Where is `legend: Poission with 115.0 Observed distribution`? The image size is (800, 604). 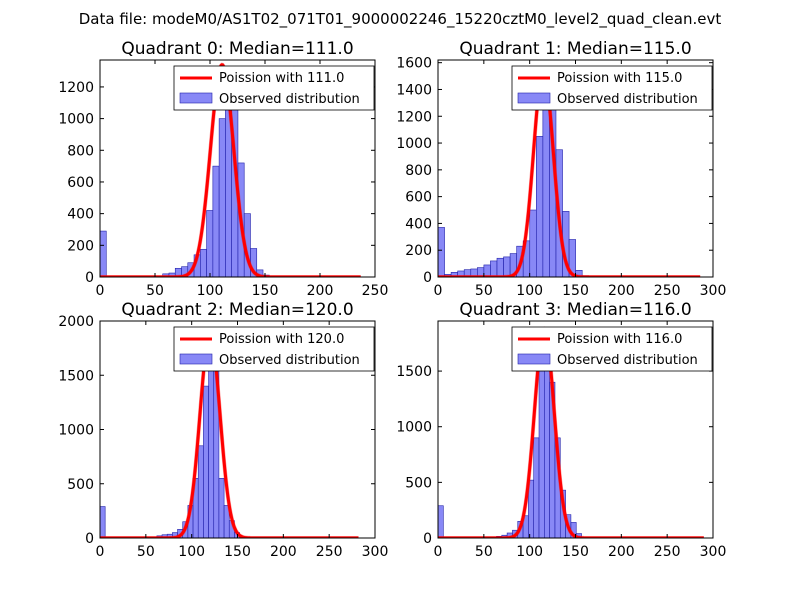
legend: Poission with 115.0 Observed distribution is located at coordinates (612, 88).